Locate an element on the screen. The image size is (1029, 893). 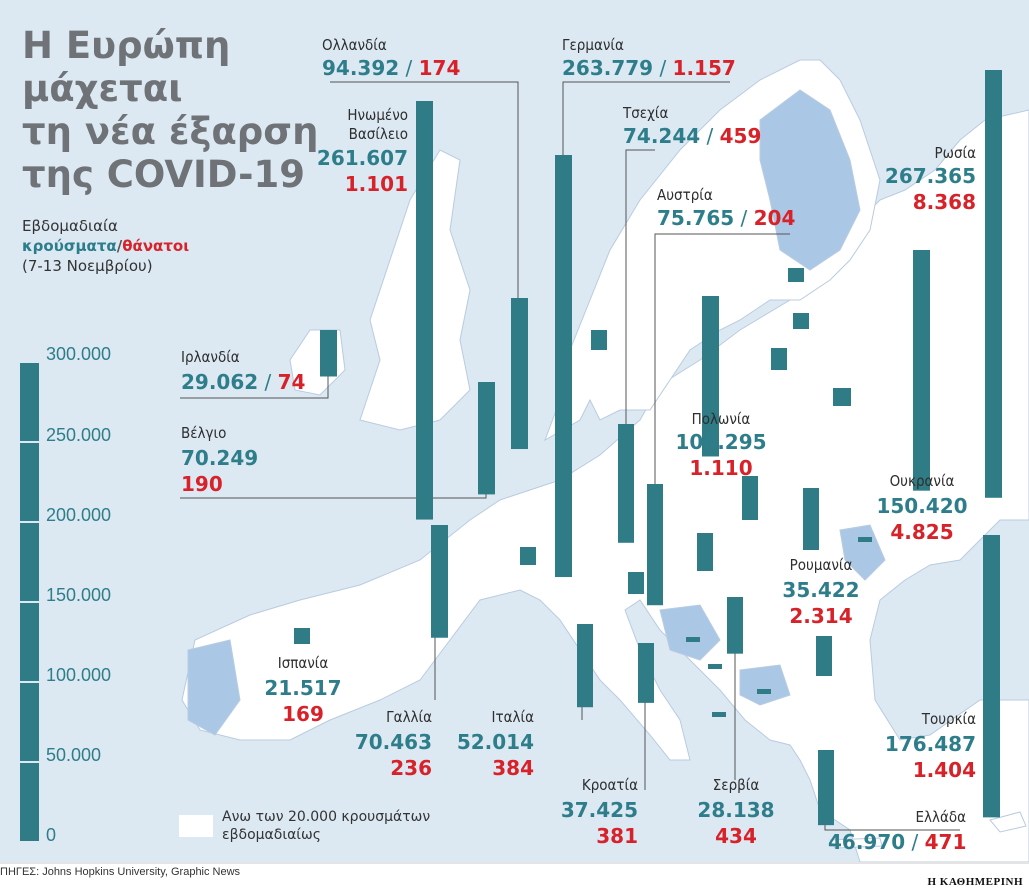
country-name-spain: Ισπανία is located at coordinates (303, 663).